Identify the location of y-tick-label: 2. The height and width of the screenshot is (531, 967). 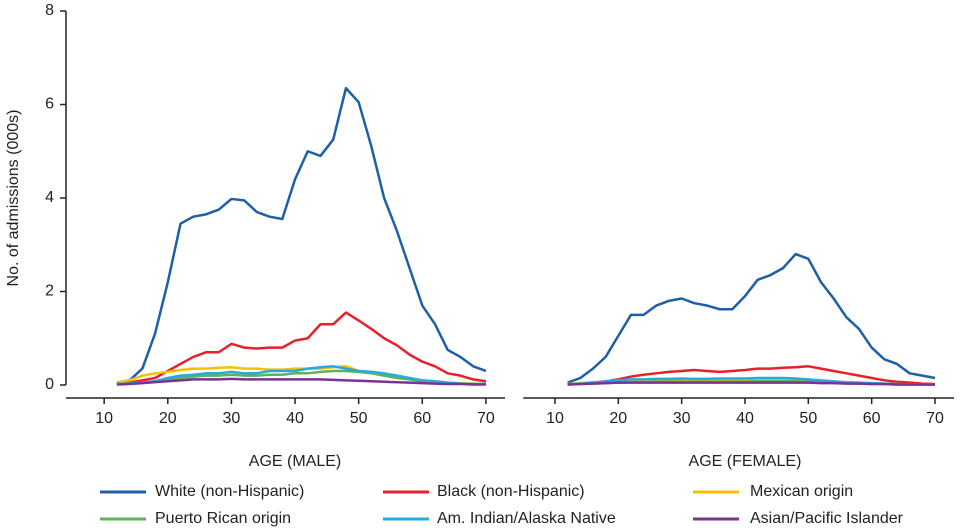
(49, 291).